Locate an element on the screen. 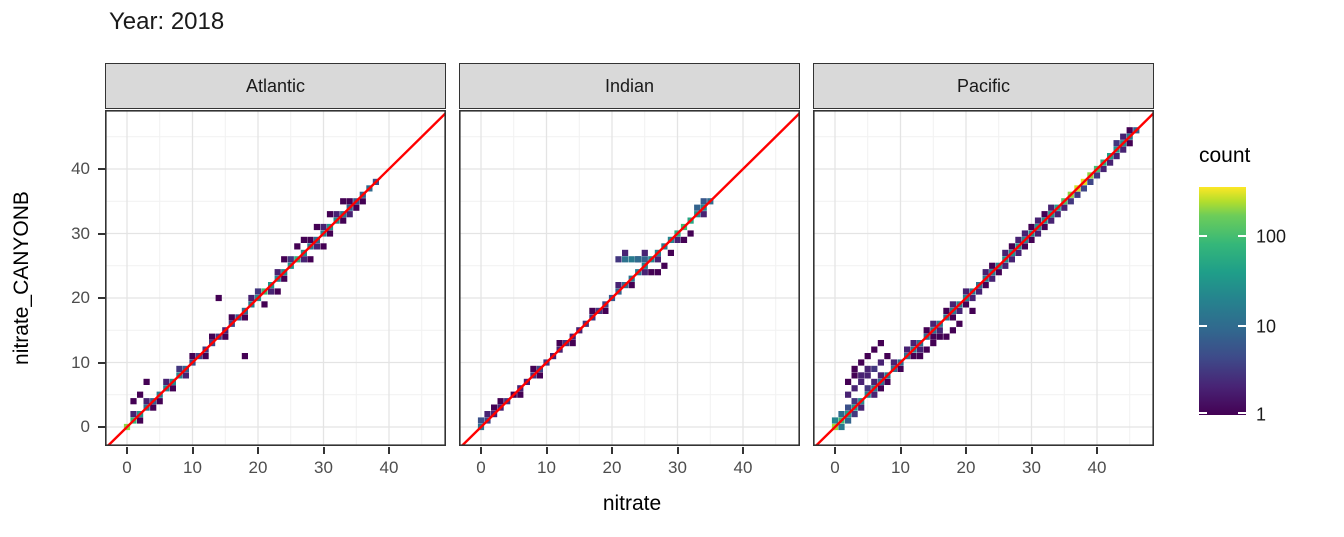 The height and width of the screenshot is (537, 1344). facet-label: Pacific is located at coordinates (983, 85).